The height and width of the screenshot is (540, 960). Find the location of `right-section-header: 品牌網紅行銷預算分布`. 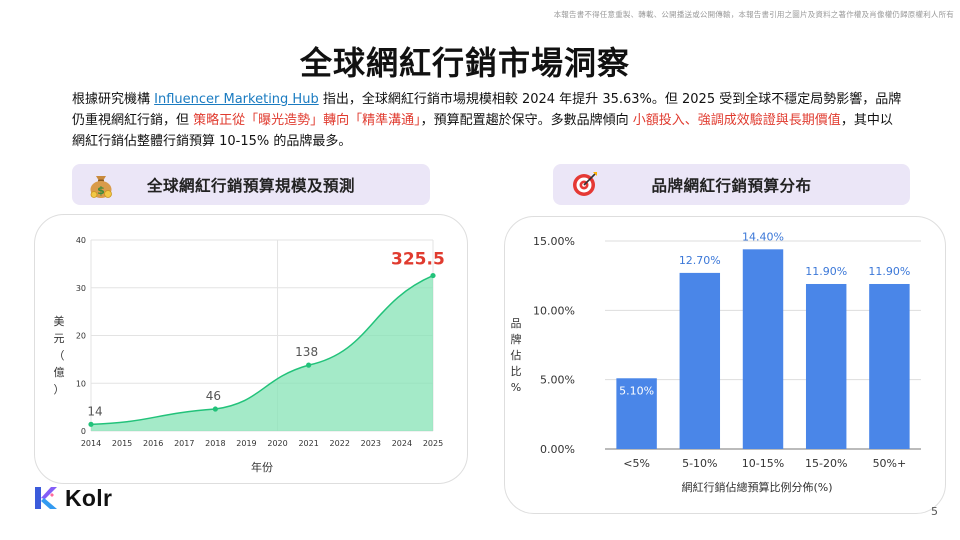

right-section-header: 品牌網紅行銷預算分布 is located at coordinates (731, 184).